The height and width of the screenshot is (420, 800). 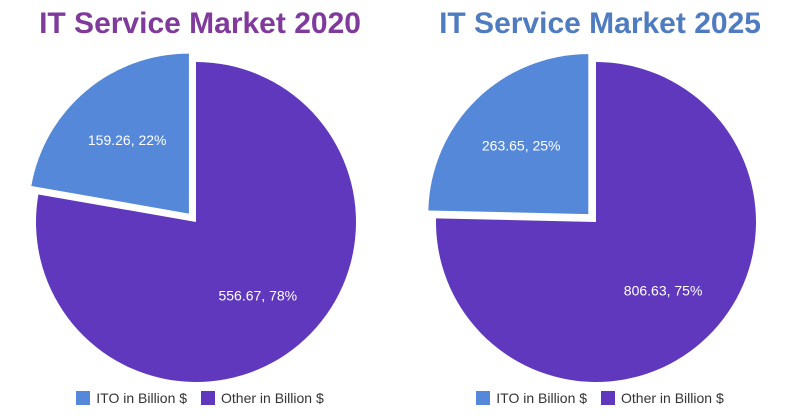 What do you see at coordinates (483, 398) in the screenshot?
I see `legend-swatch-ito-2025` at bounding box center [483, 398].